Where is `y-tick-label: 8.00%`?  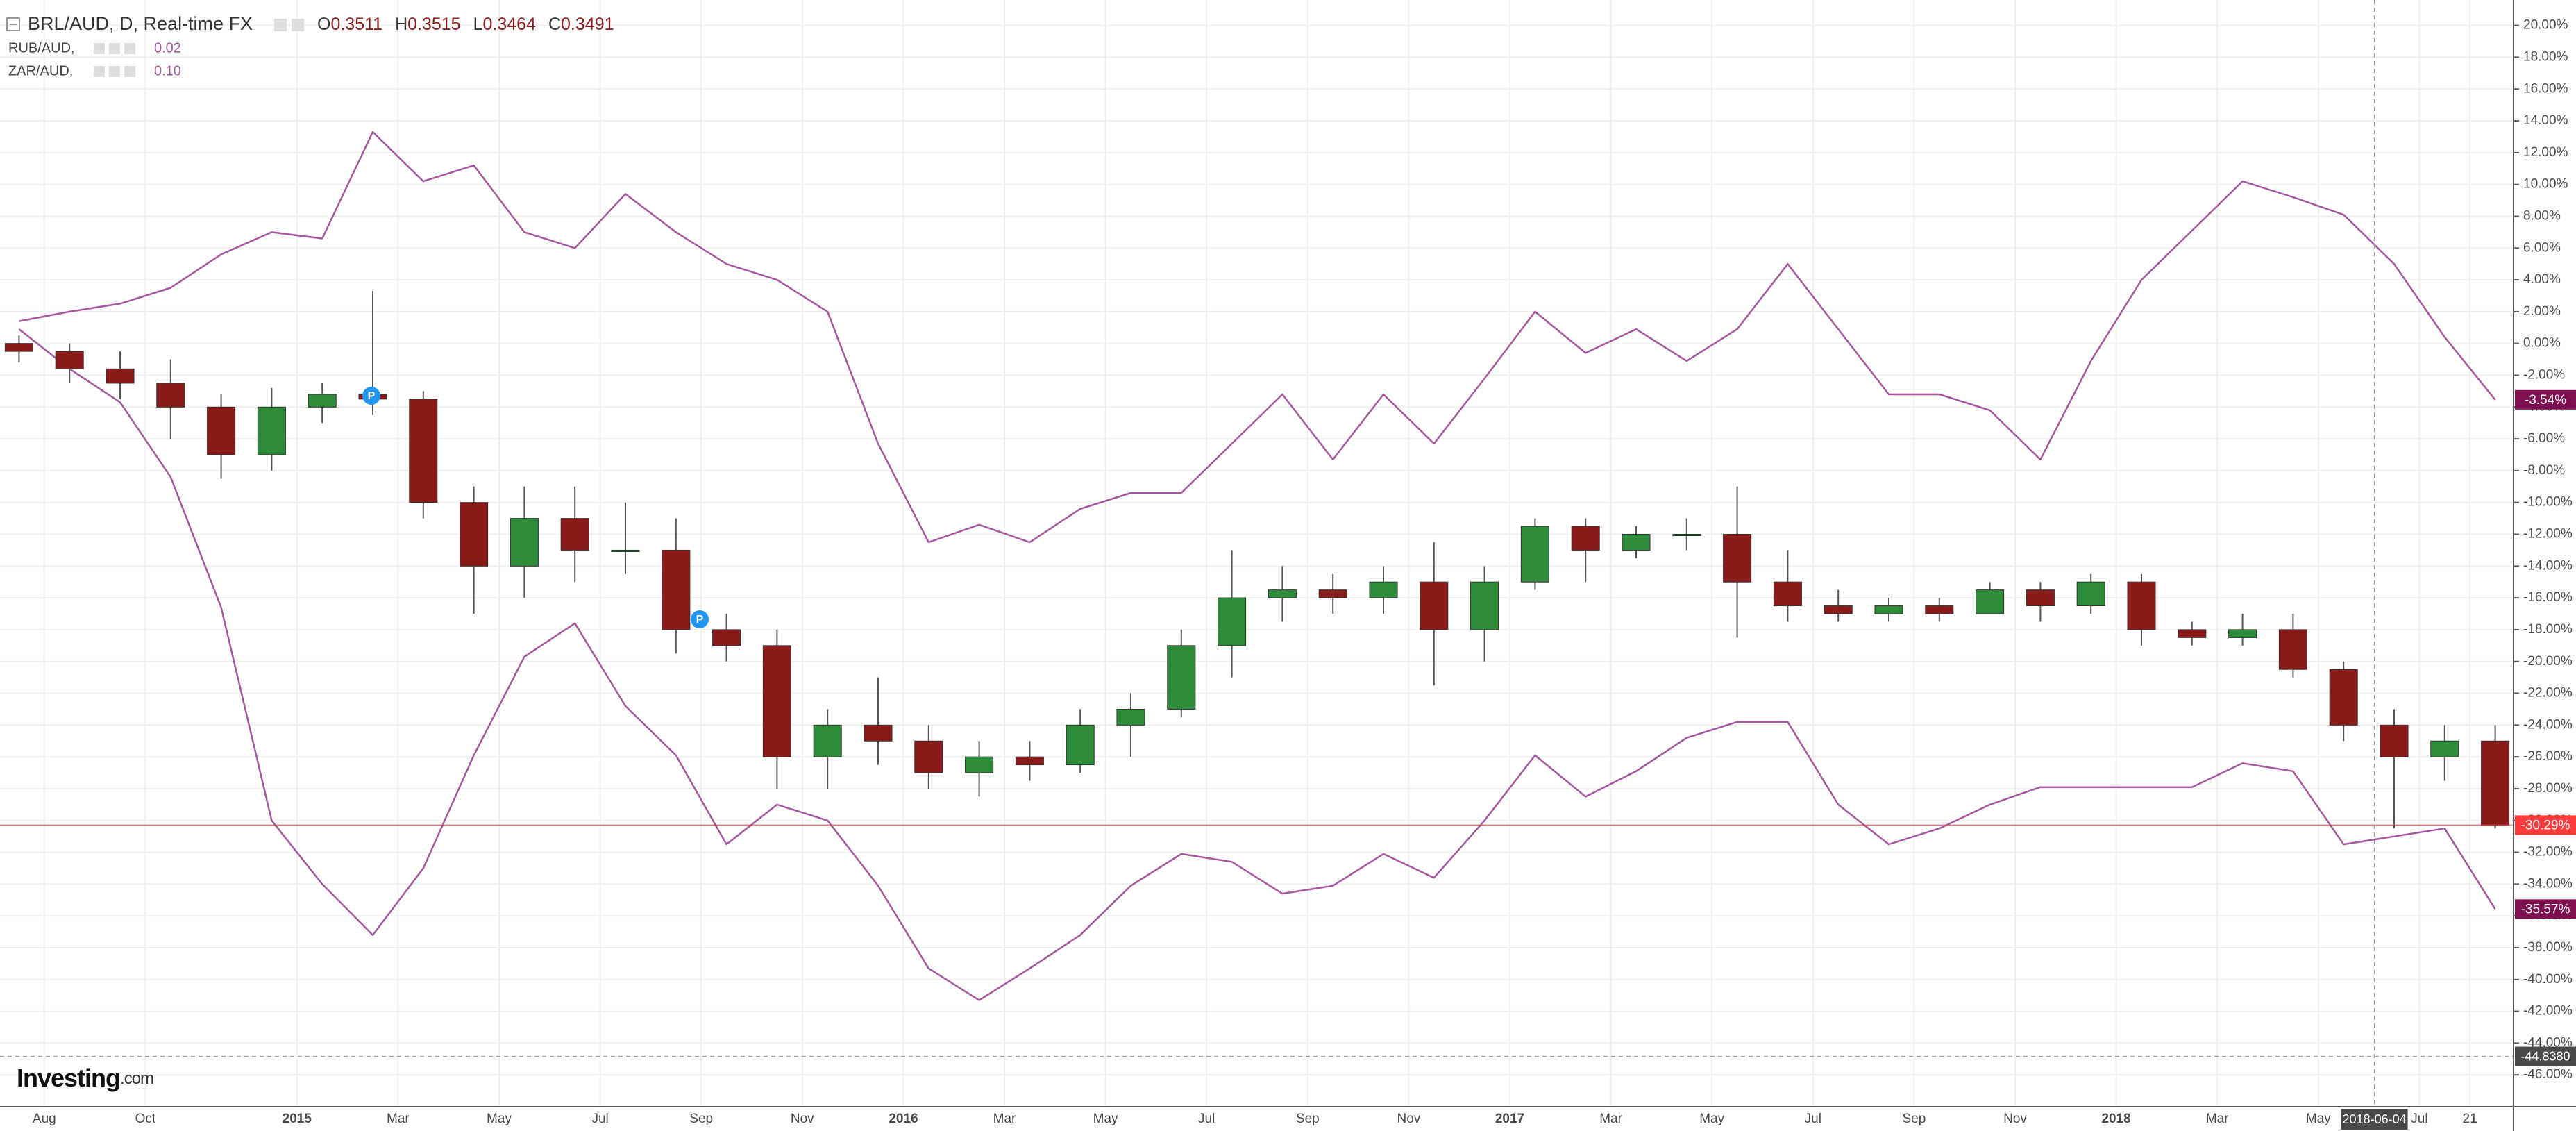
y-tick-label: 8.00% is located at coordinates (2542, 215).